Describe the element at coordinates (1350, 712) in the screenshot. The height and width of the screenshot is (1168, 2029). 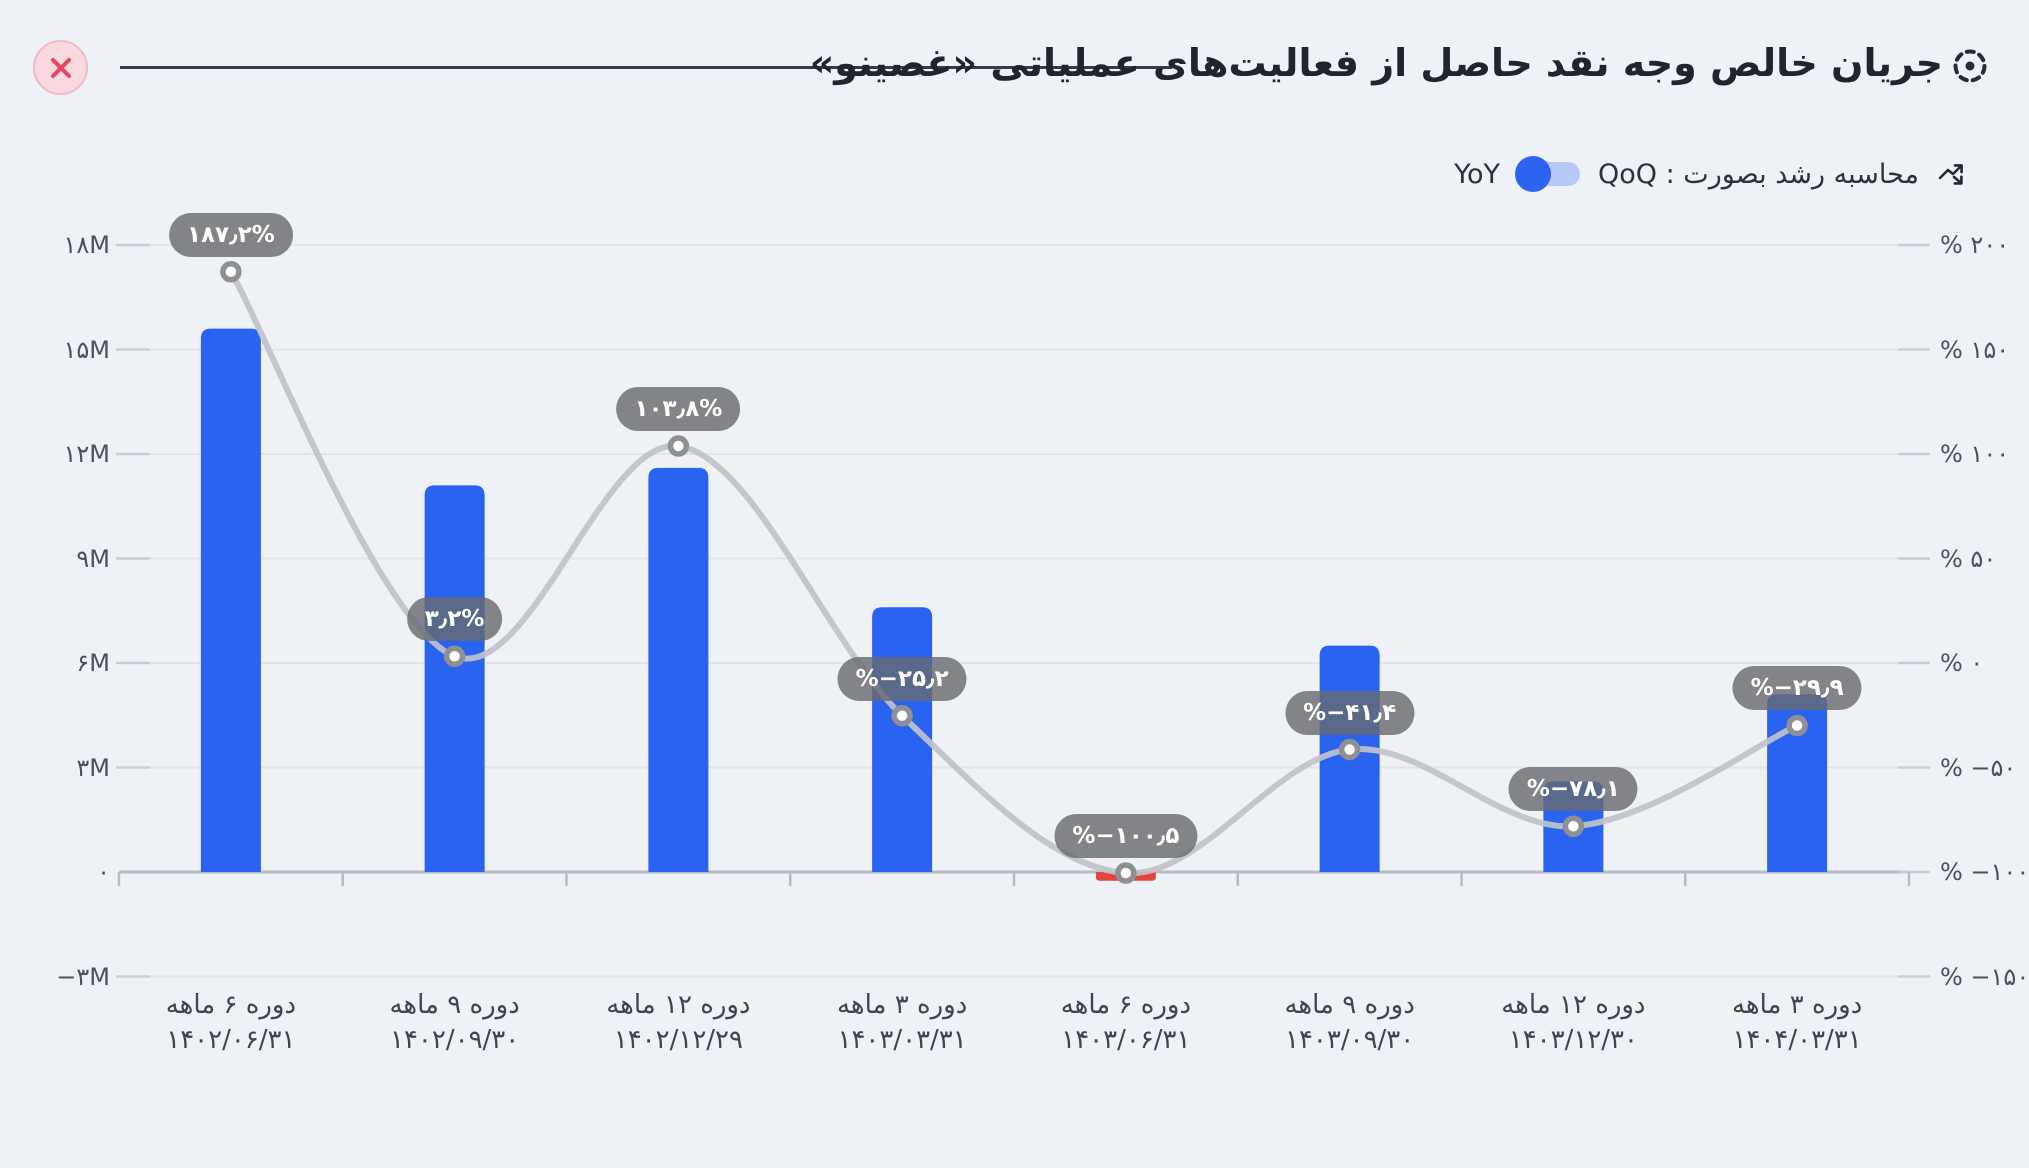
I see `growth-point-label: %−۴۱٫۴` at that location.